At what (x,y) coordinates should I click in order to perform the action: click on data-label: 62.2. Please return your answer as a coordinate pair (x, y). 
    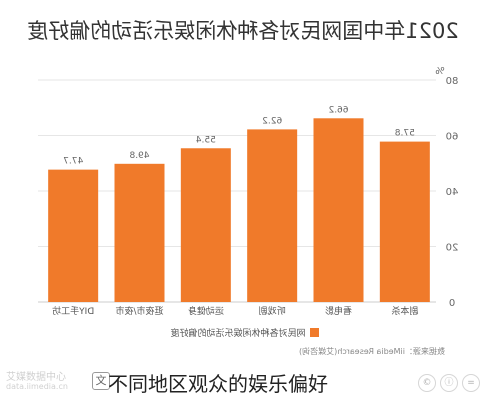
    Looking at the image, I should click on (272, 121).